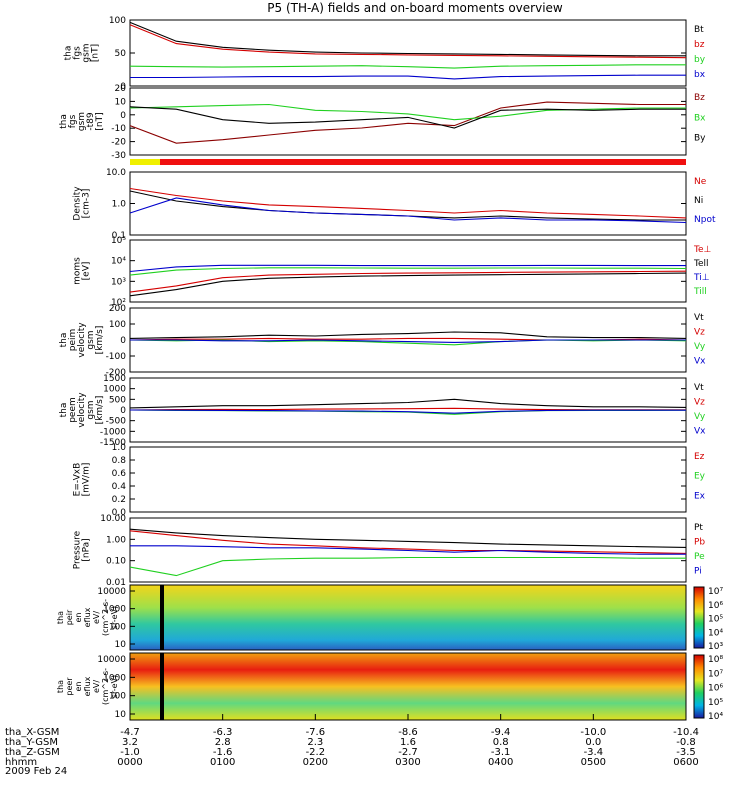  I want to click on y-tick-label: -200, so click(116, 373).